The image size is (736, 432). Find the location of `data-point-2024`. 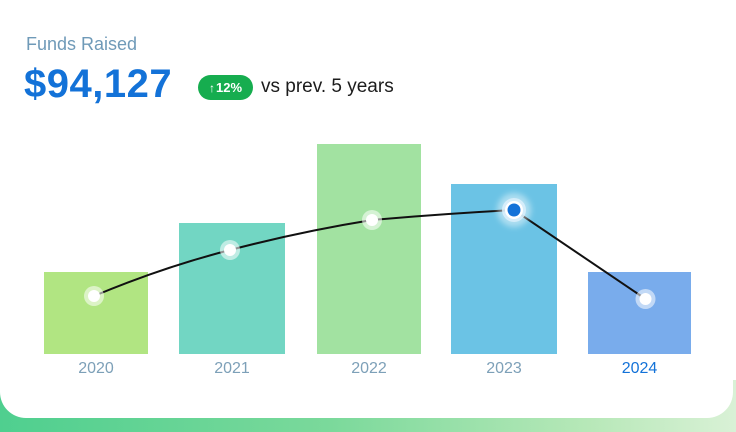

data-point-2024 is located at coordinates (645, 299).